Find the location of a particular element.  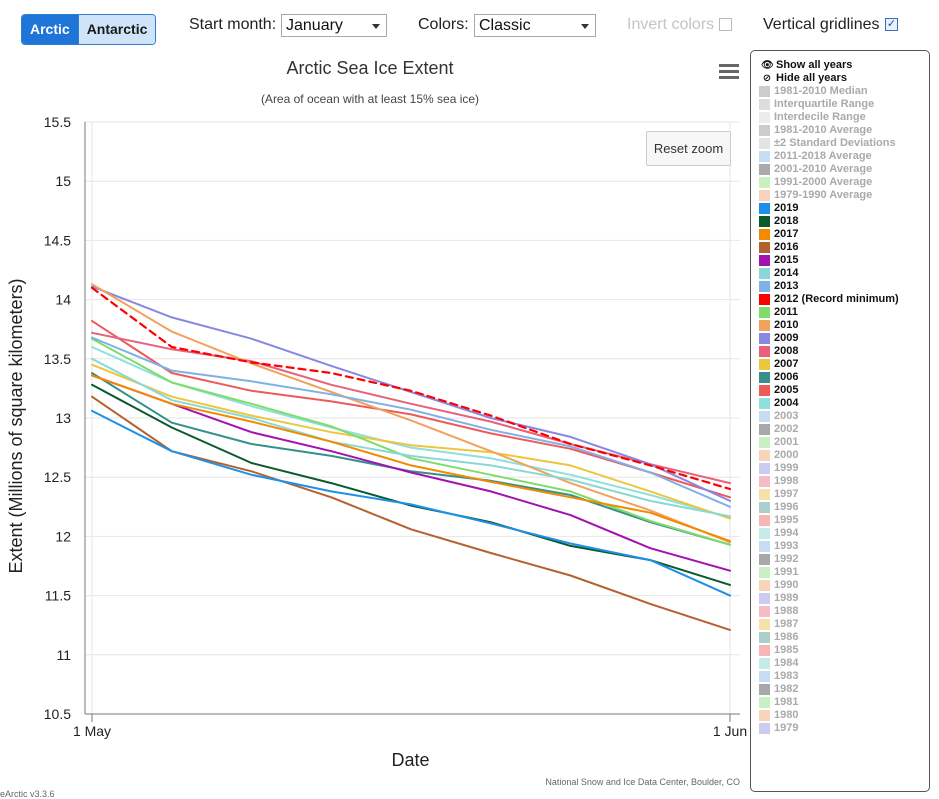

legend-label: 1984 is located at coordinates (786, 663).